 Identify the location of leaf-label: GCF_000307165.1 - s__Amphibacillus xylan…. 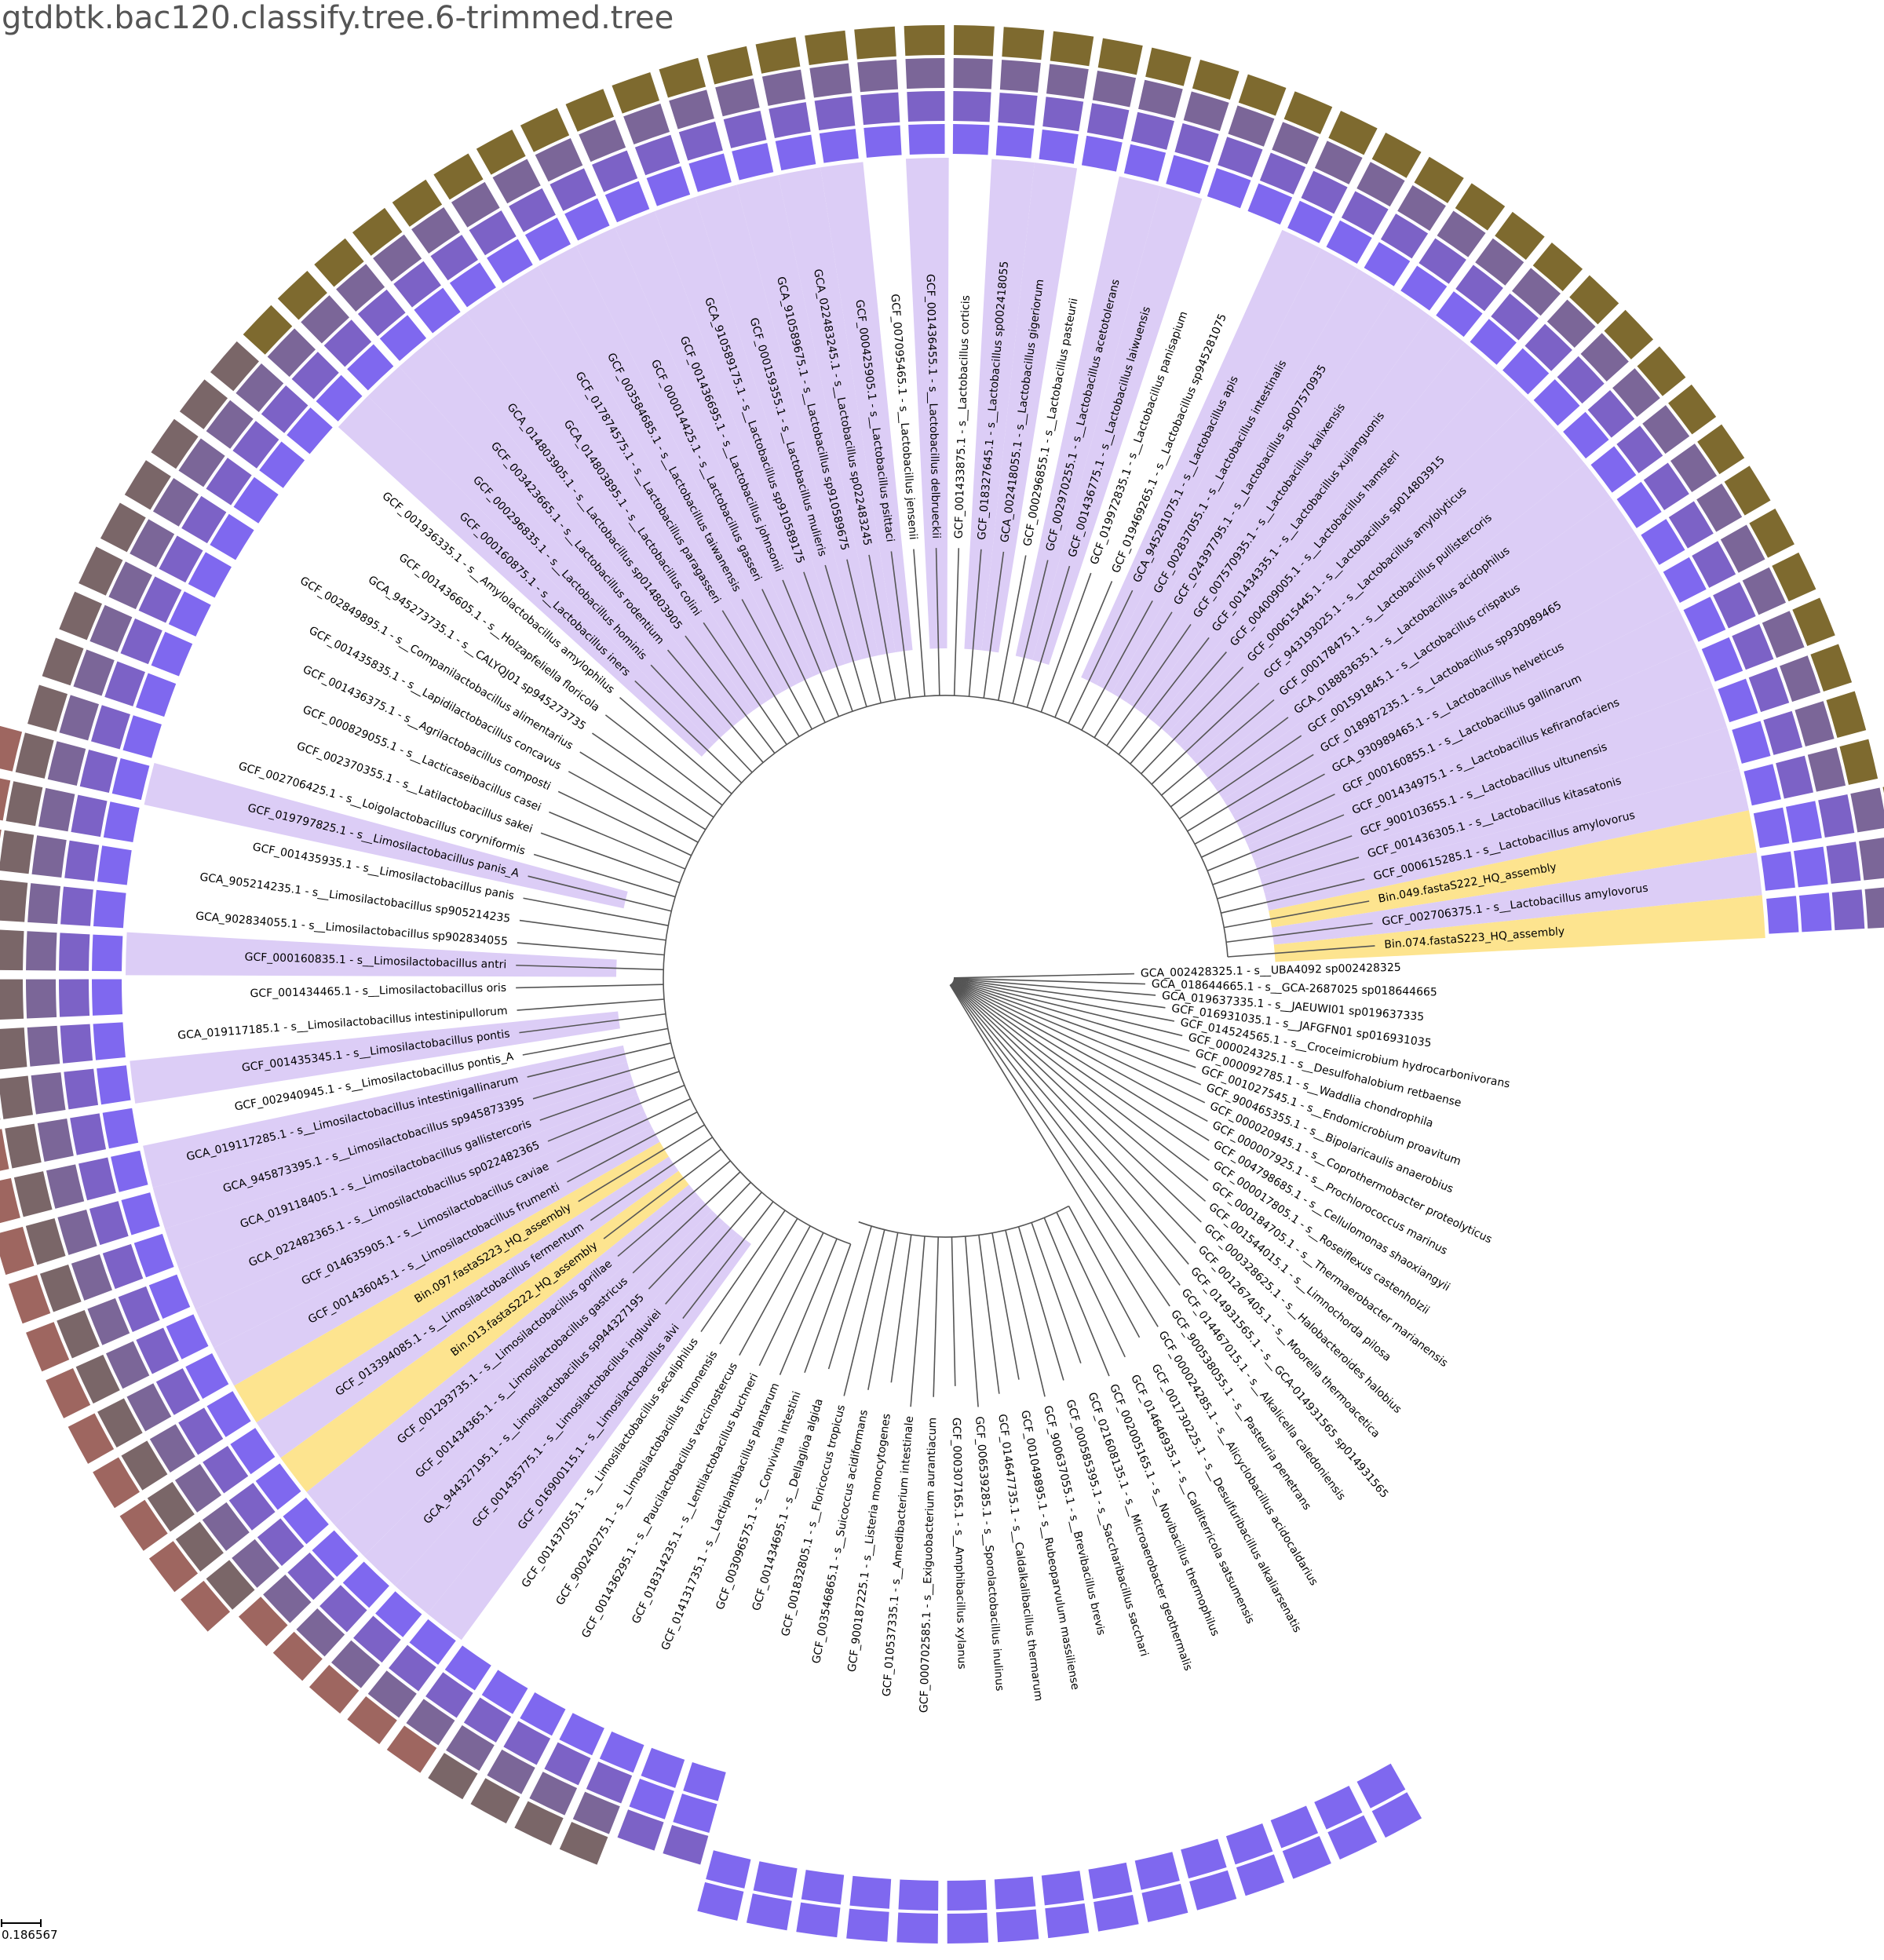
(959, 1544).